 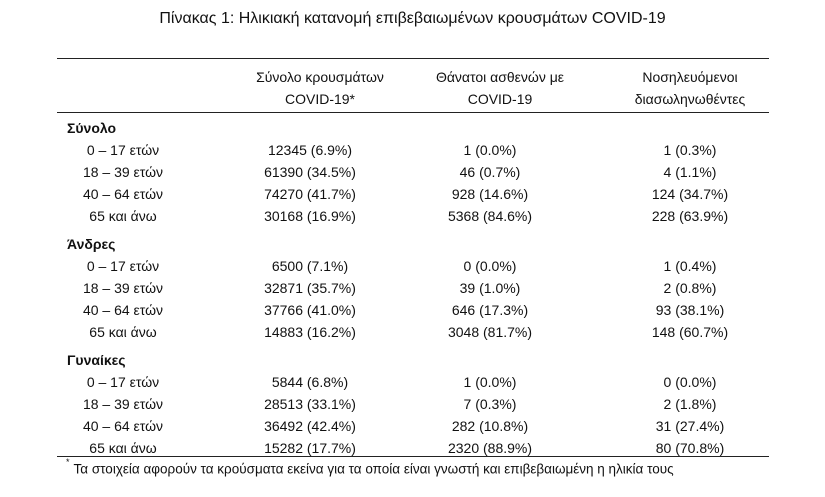 I want to click on header-total-cases: Σύνολο κρουσμάτων COVID-19*, so click(x=320, y=88).